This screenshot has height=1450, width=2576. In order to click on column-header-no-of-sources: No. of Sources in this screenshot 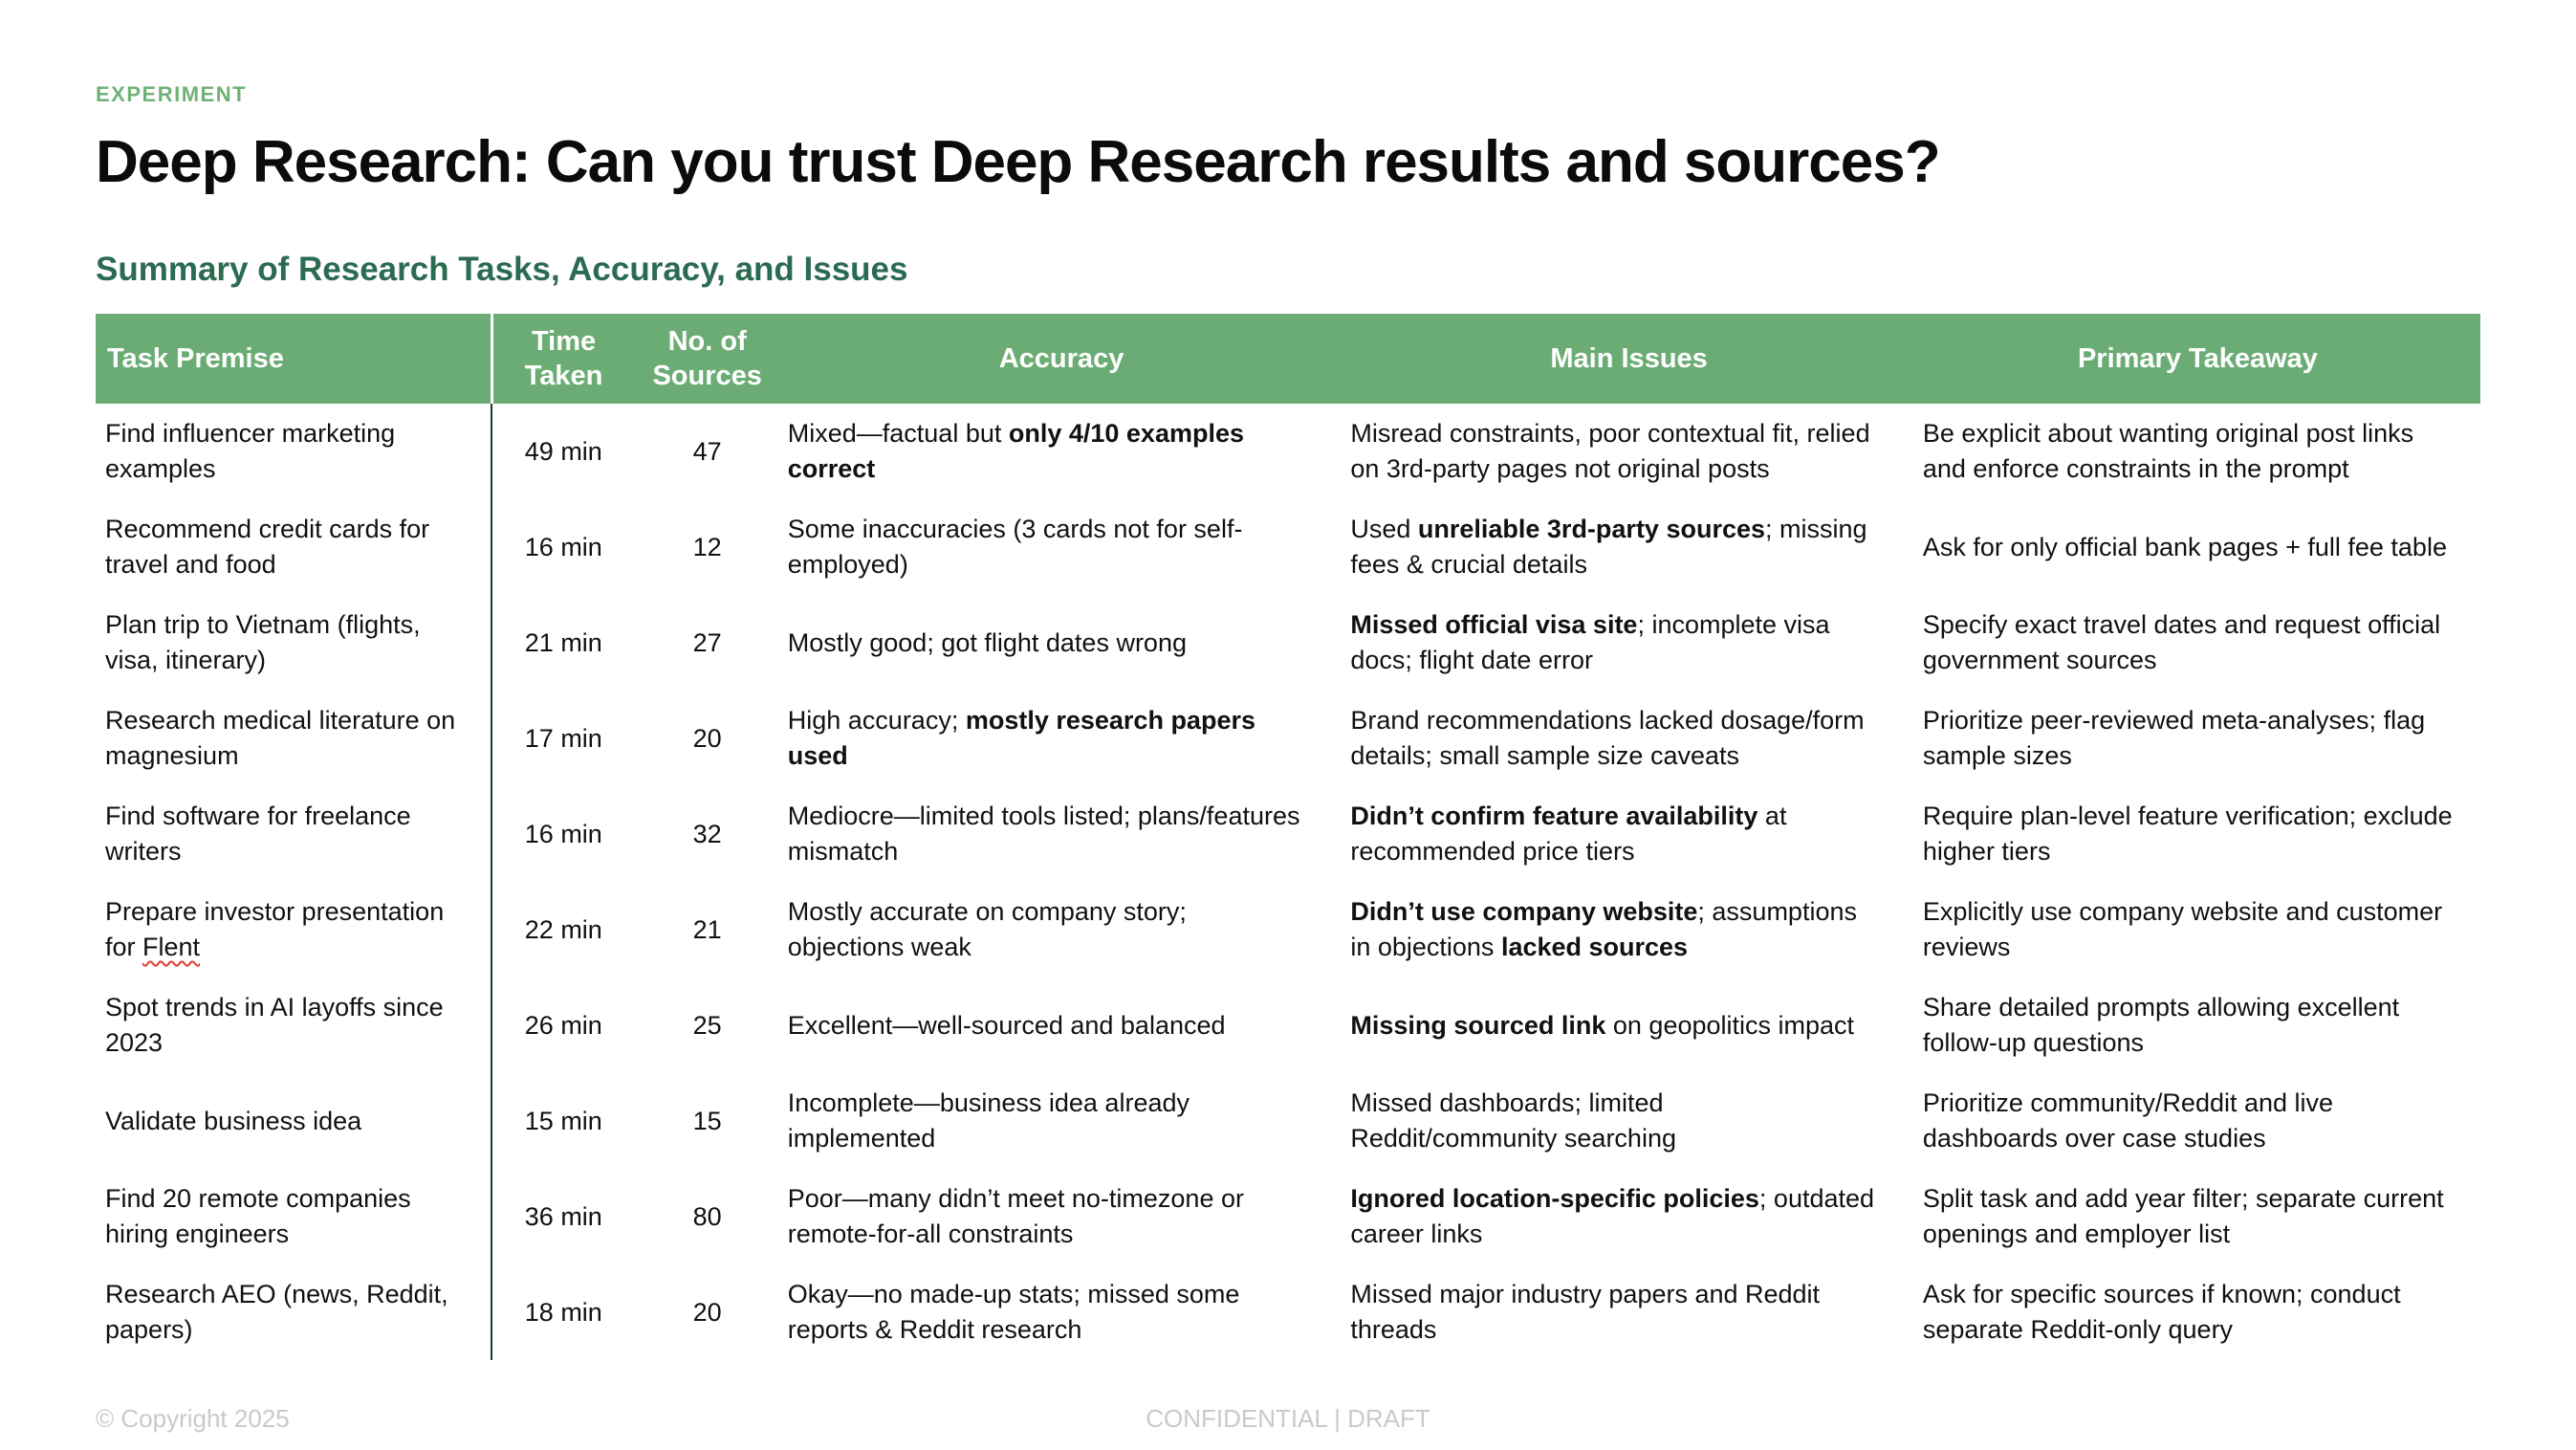, I will do `click(707, 359)`.